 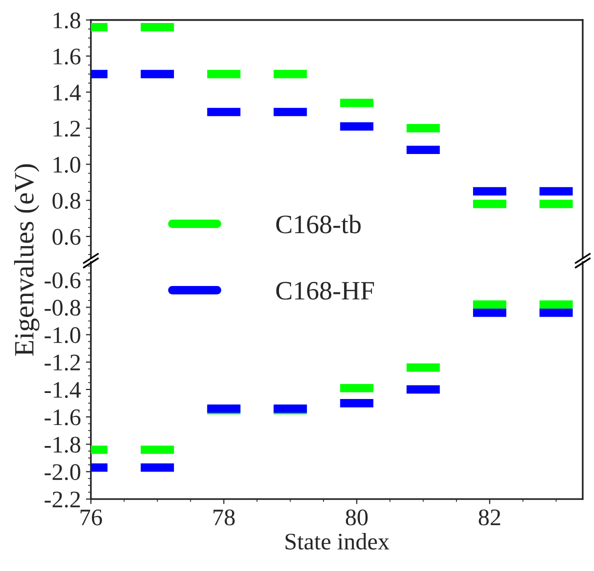 What do you see at coordinates (66, 236) in the screenshot?
I see `y-tick-label: 0.6` at bounding box center [66, 236].